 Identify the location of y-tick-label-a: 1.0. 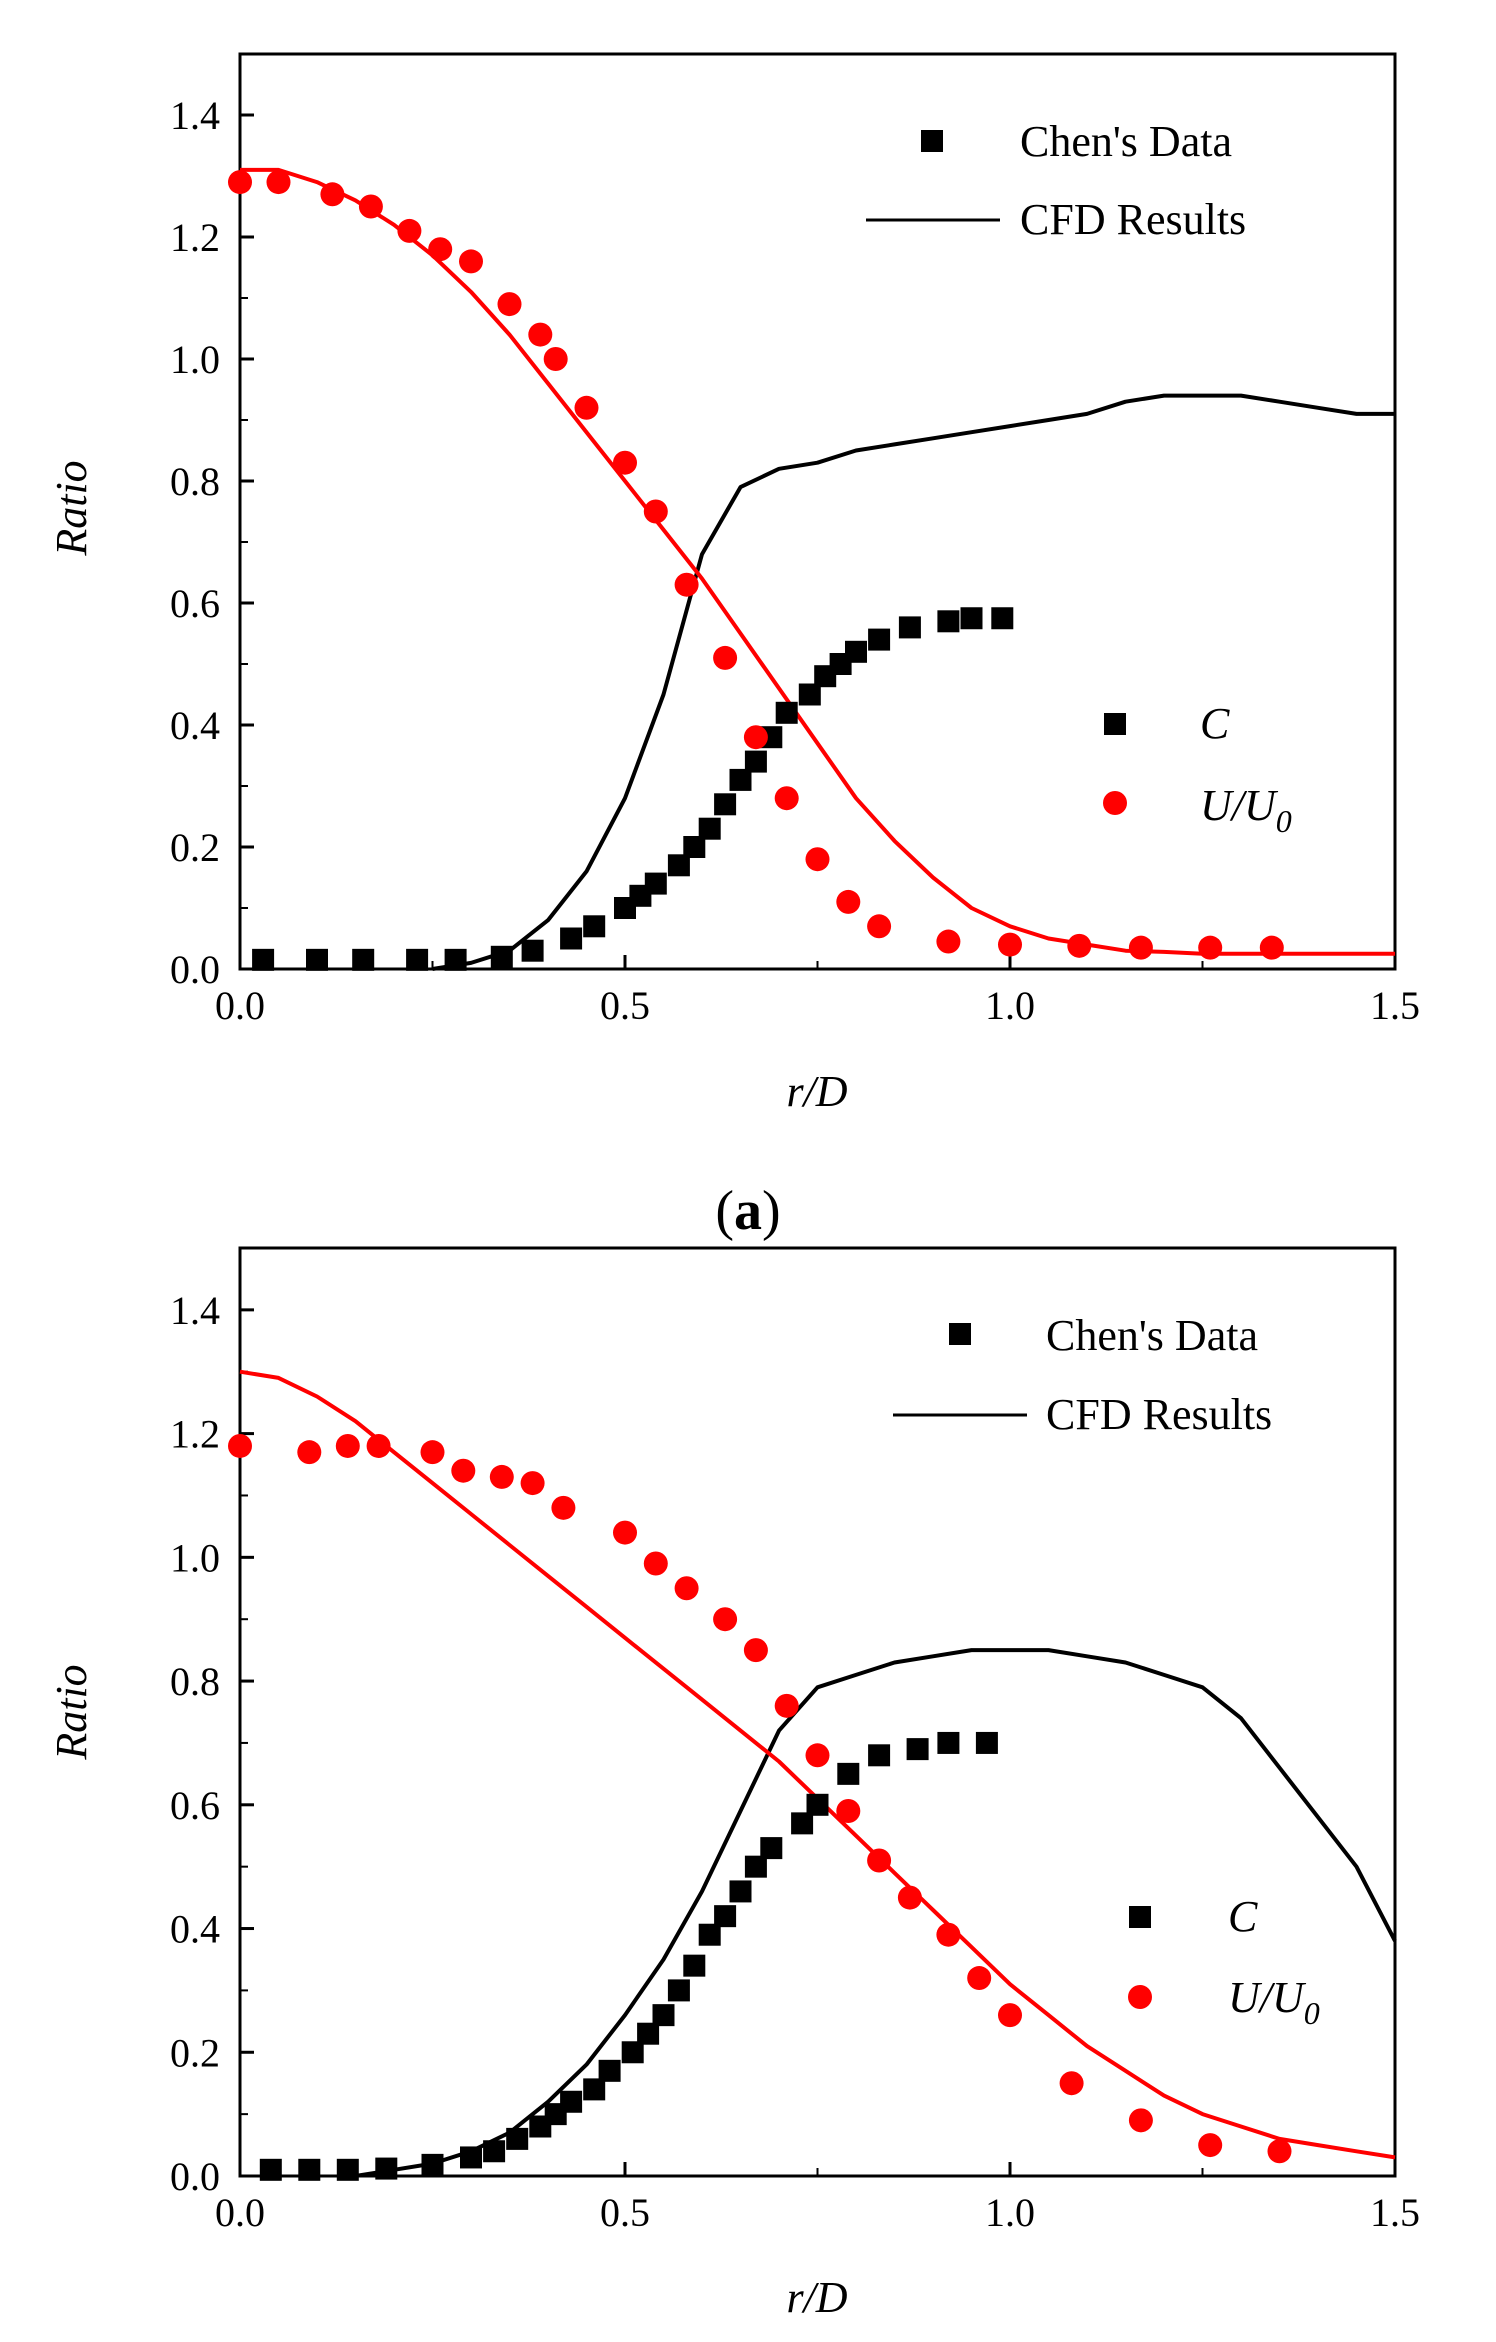
(195, 359).